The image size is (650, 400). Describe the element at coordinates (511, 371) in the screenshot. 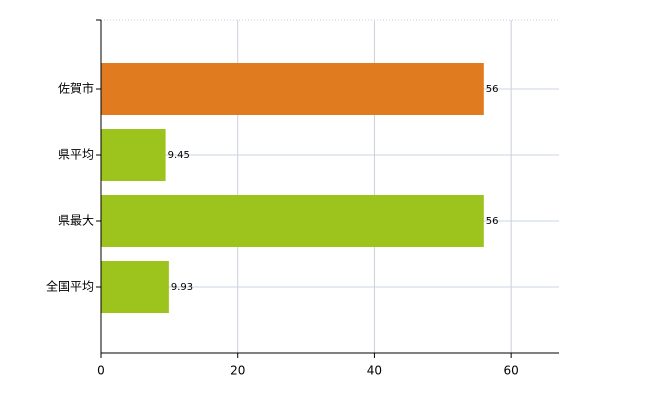

I see `x-tick-label: 60` at that location.